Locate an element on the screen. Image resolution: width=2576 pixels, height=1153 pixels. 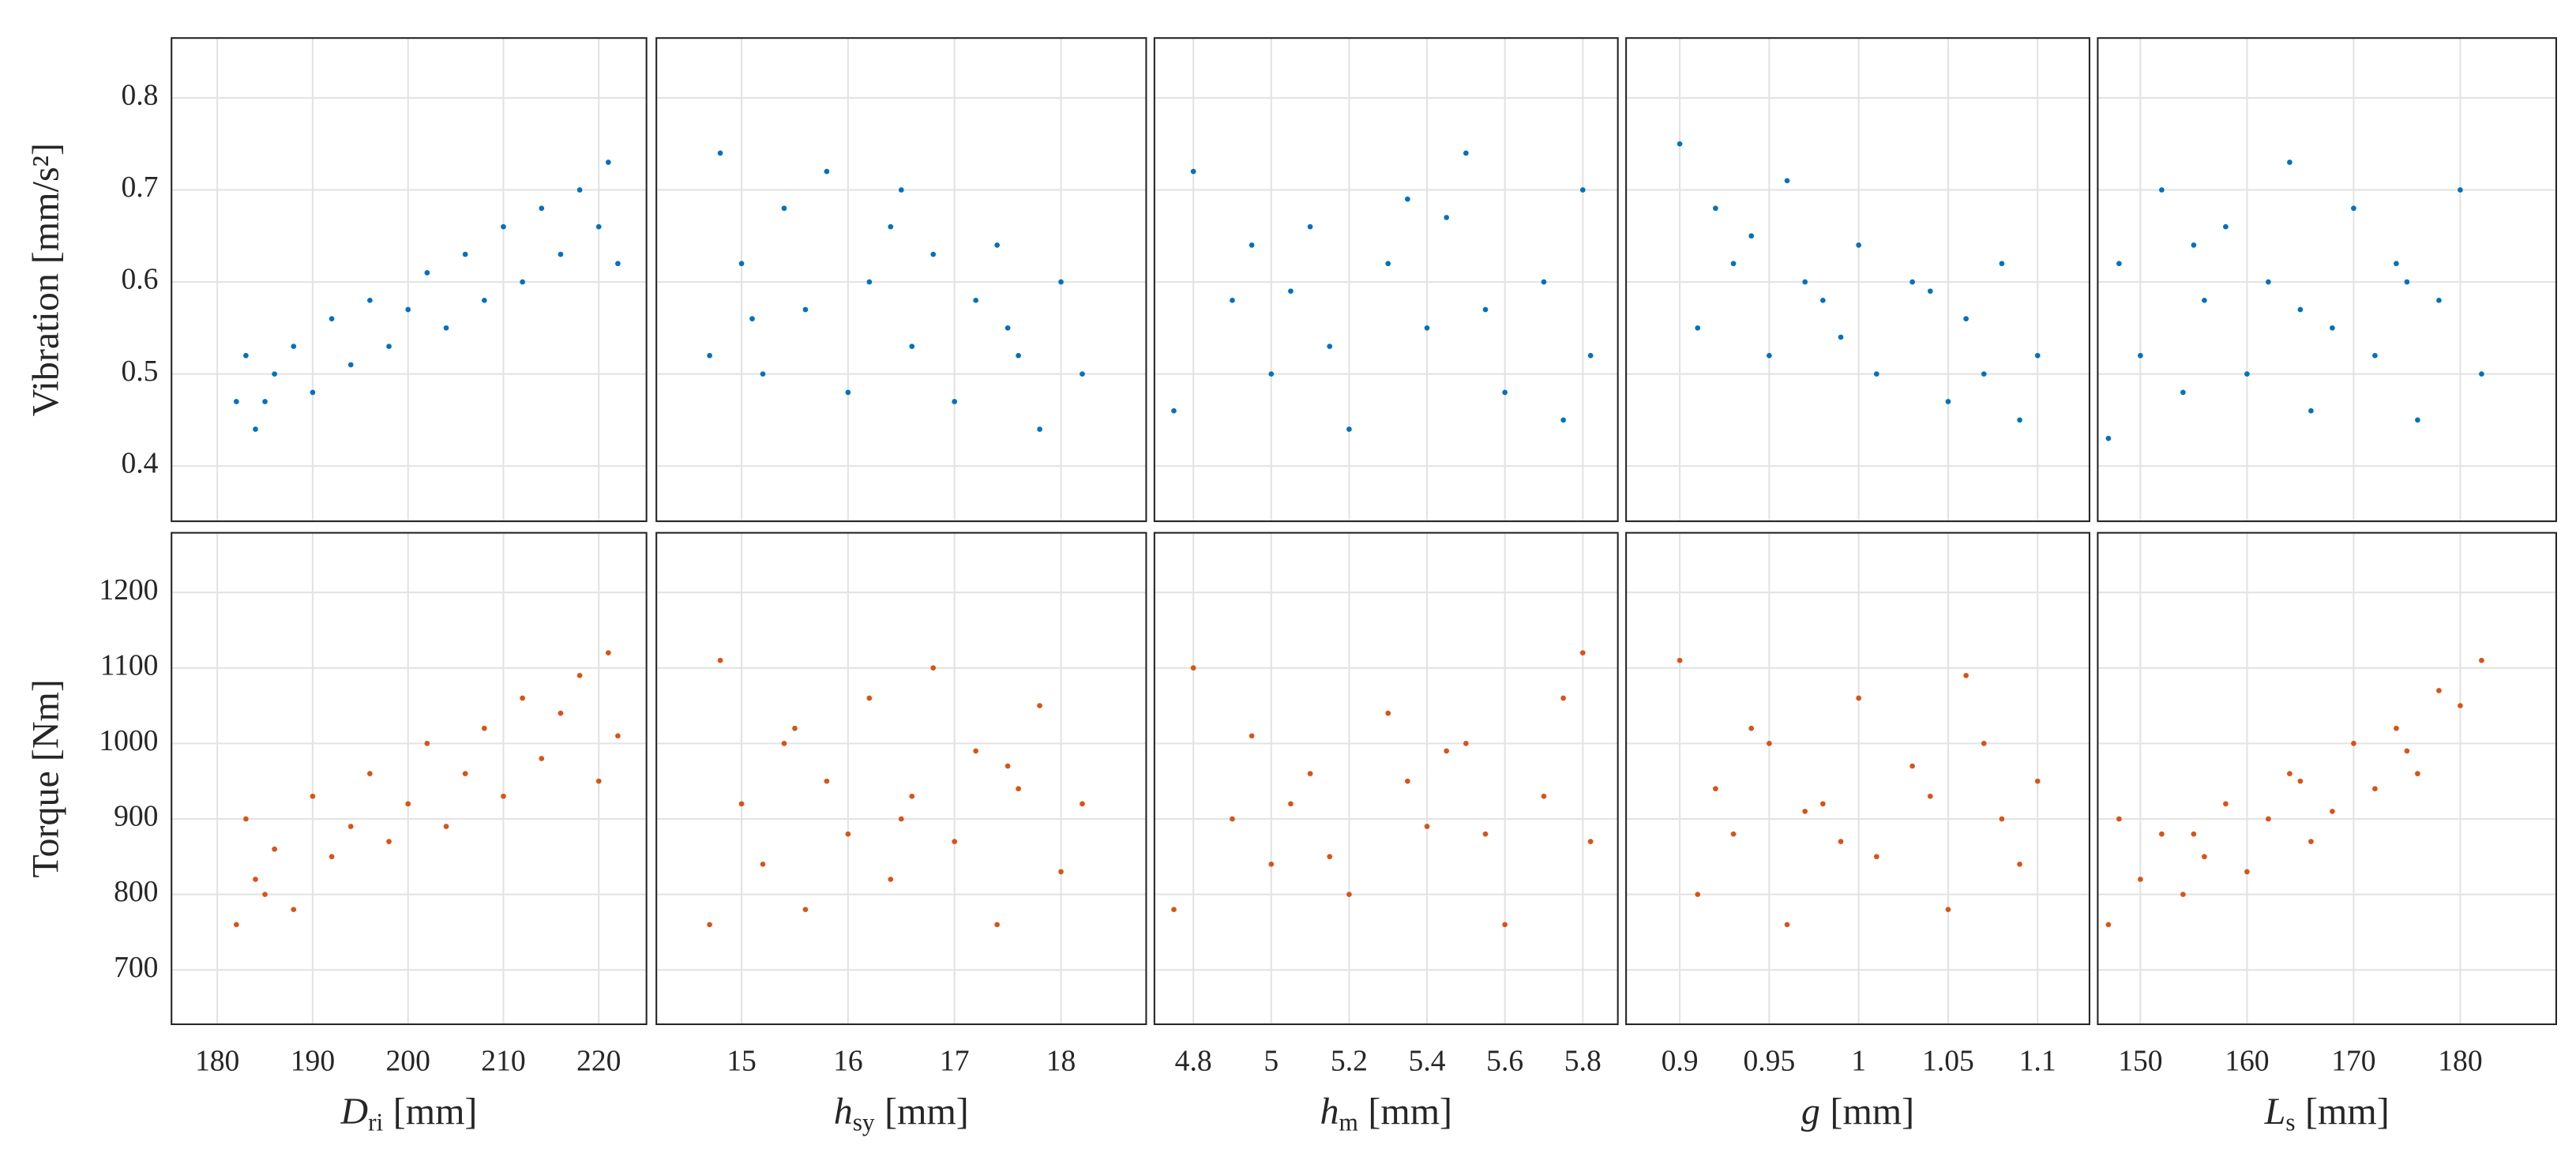
x-axis-label: Dri [mm] is located at coordinates (408, 1113).